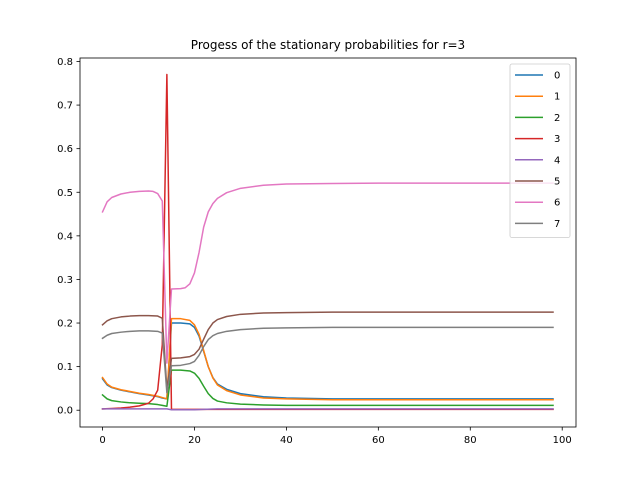 This screenshot has height=480, width=640. What do you see at coordinates (557, 139) in the screenshot?
I see `legend-label-3: 3` at bounding box center [557, 139].